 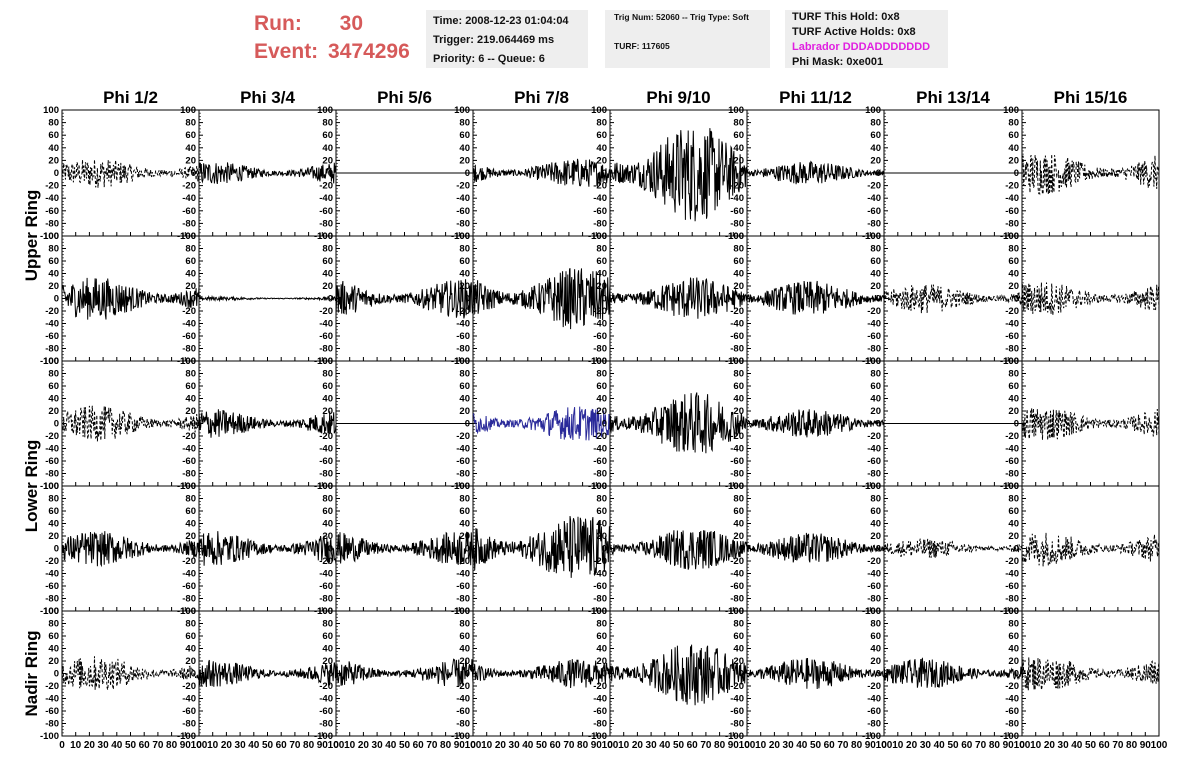 I want to click on column-label: Phi 1/2, so click(x=130, y=97).